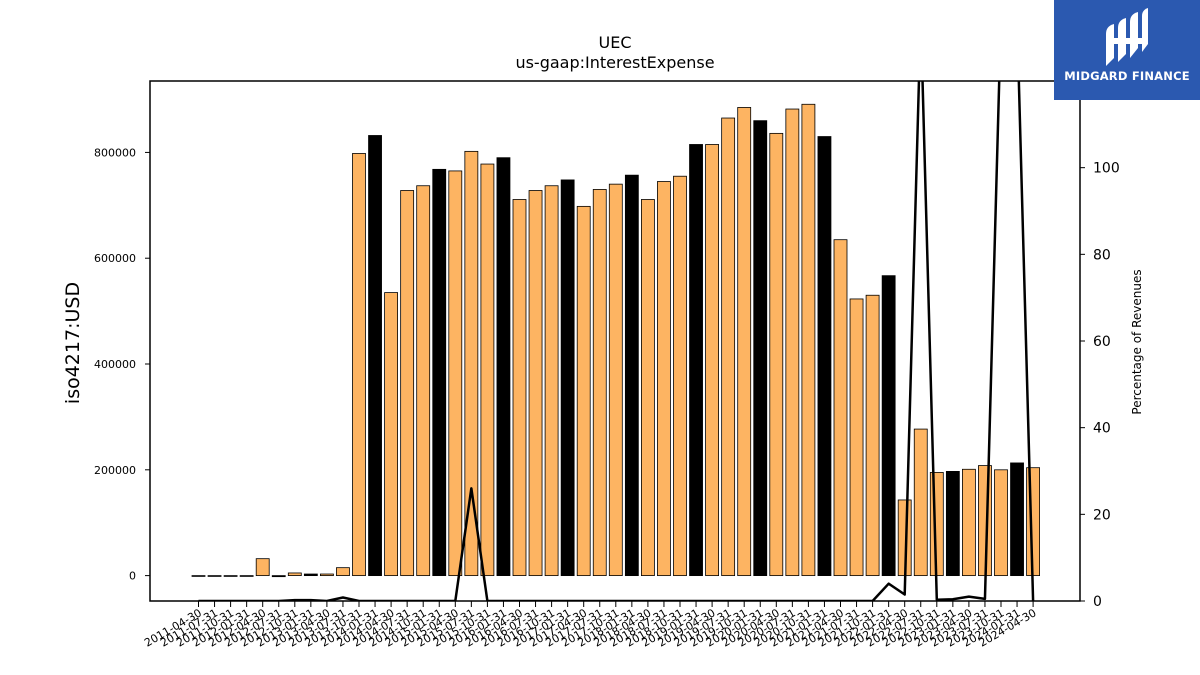 This screenshot has height=675, width=1200. What do you see at coordinates (115, 470) in the screenshot?
I see `y-tick-label: 200000` at bounding box center [115, 470].